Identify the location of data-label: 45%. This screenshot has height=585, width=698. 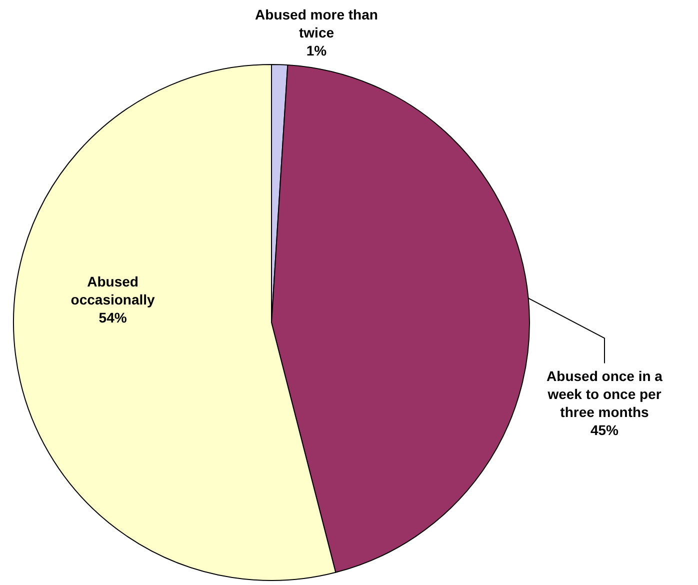
(605, 430).